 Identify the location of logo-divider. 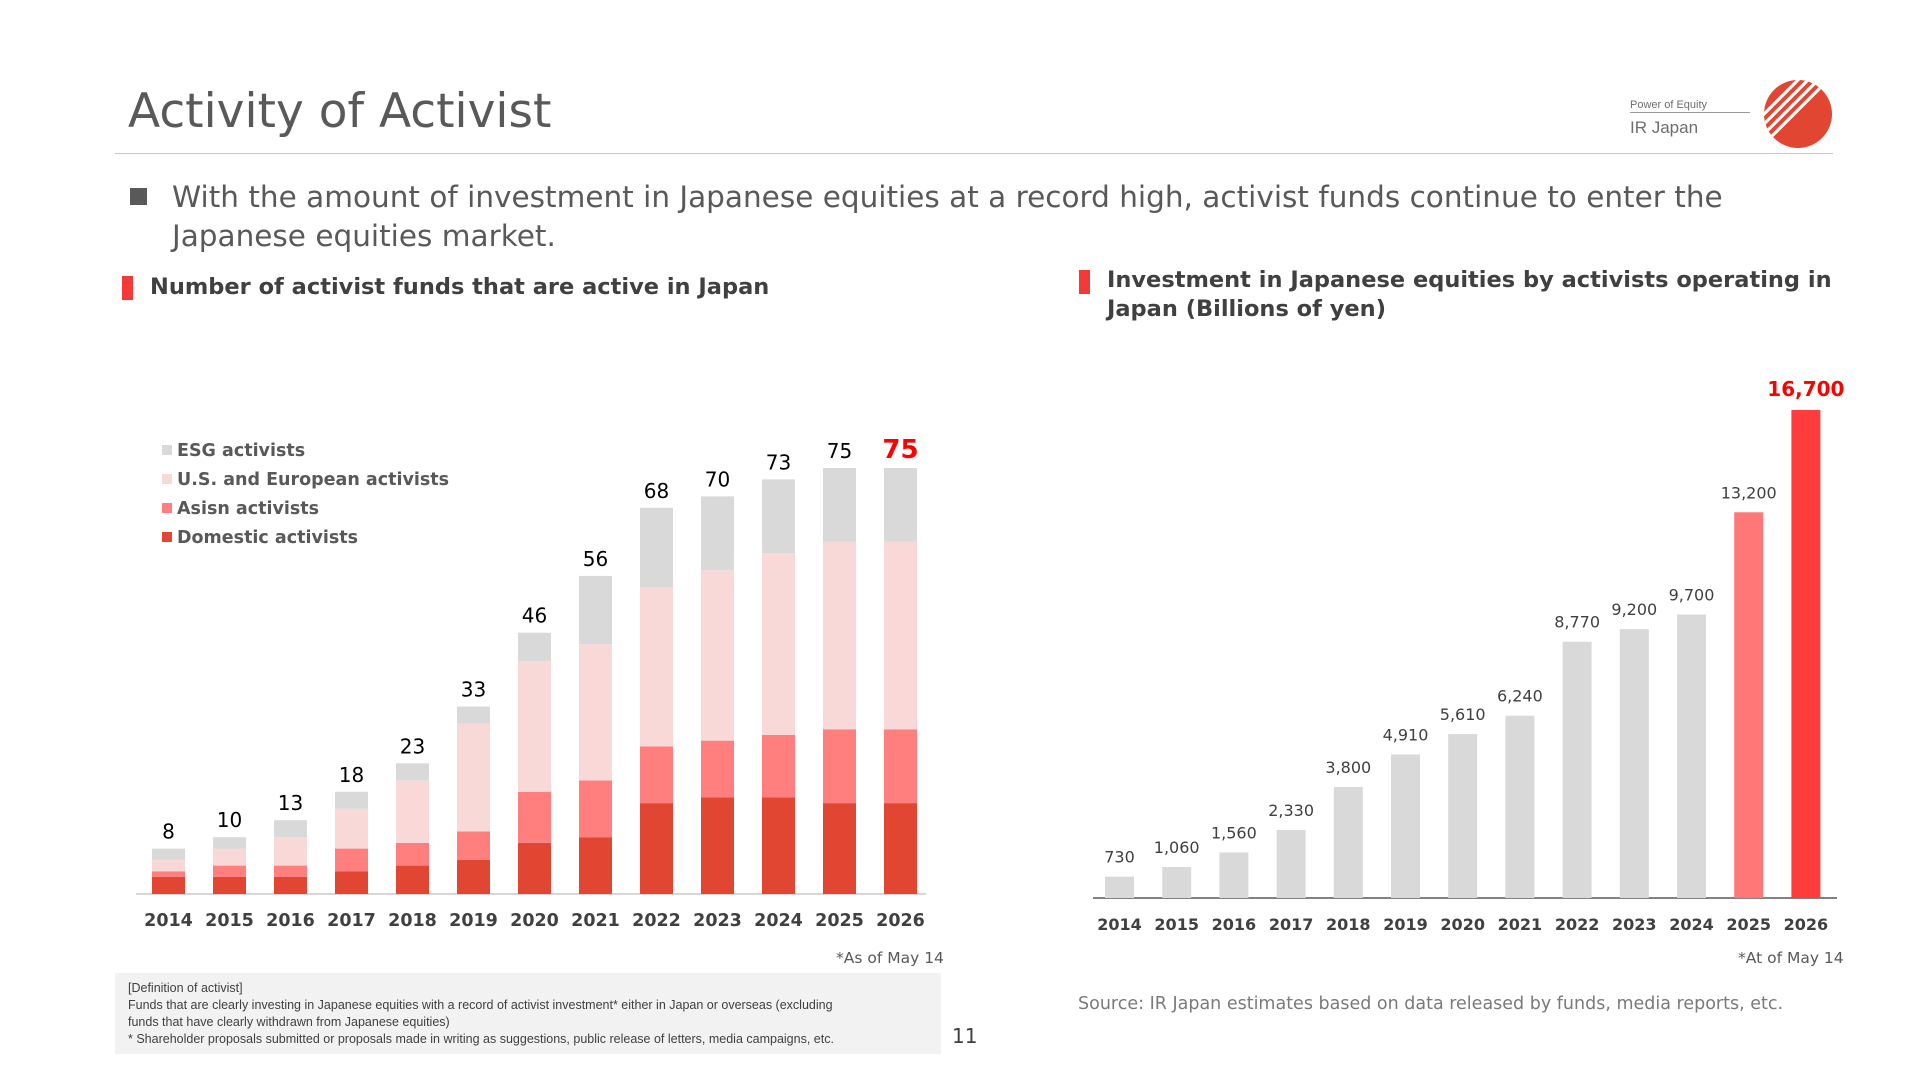
(1690, 112).